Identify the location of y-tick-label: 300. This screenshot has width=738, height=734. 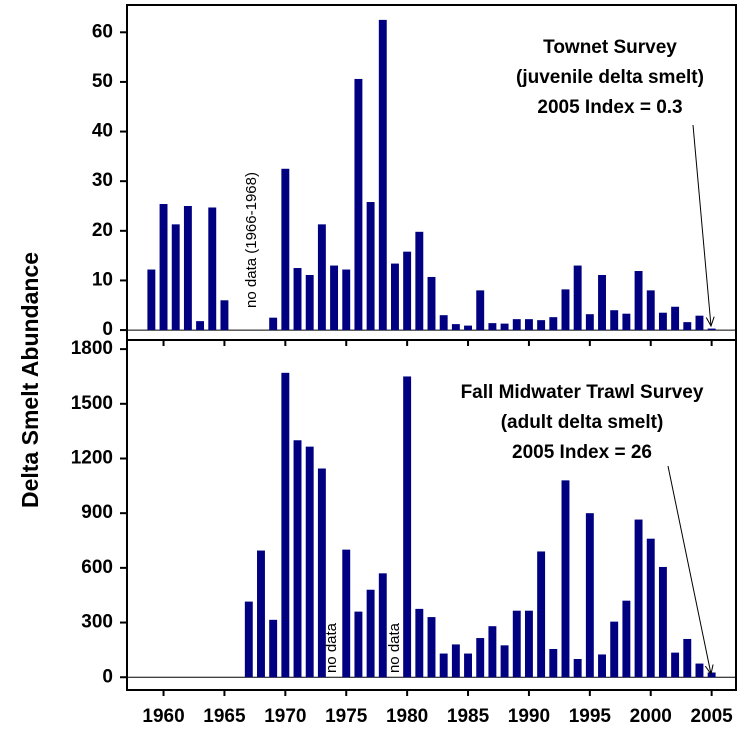
(97, 622).